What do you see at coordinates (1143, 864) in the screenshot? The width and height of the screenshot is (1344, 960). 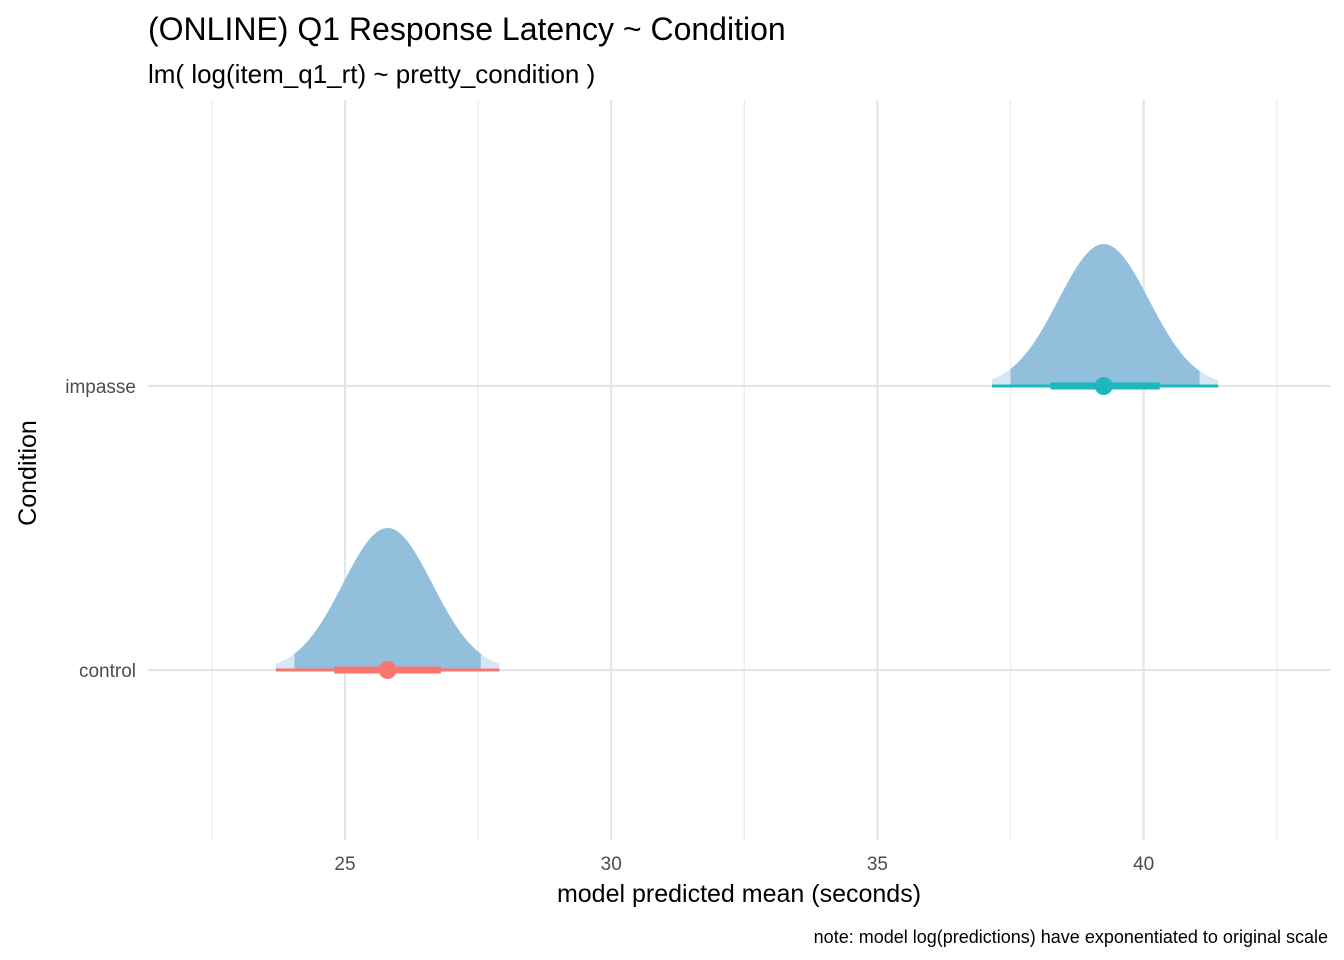 I see `x-tick-label: 40` at bounding box center [1143, 864].